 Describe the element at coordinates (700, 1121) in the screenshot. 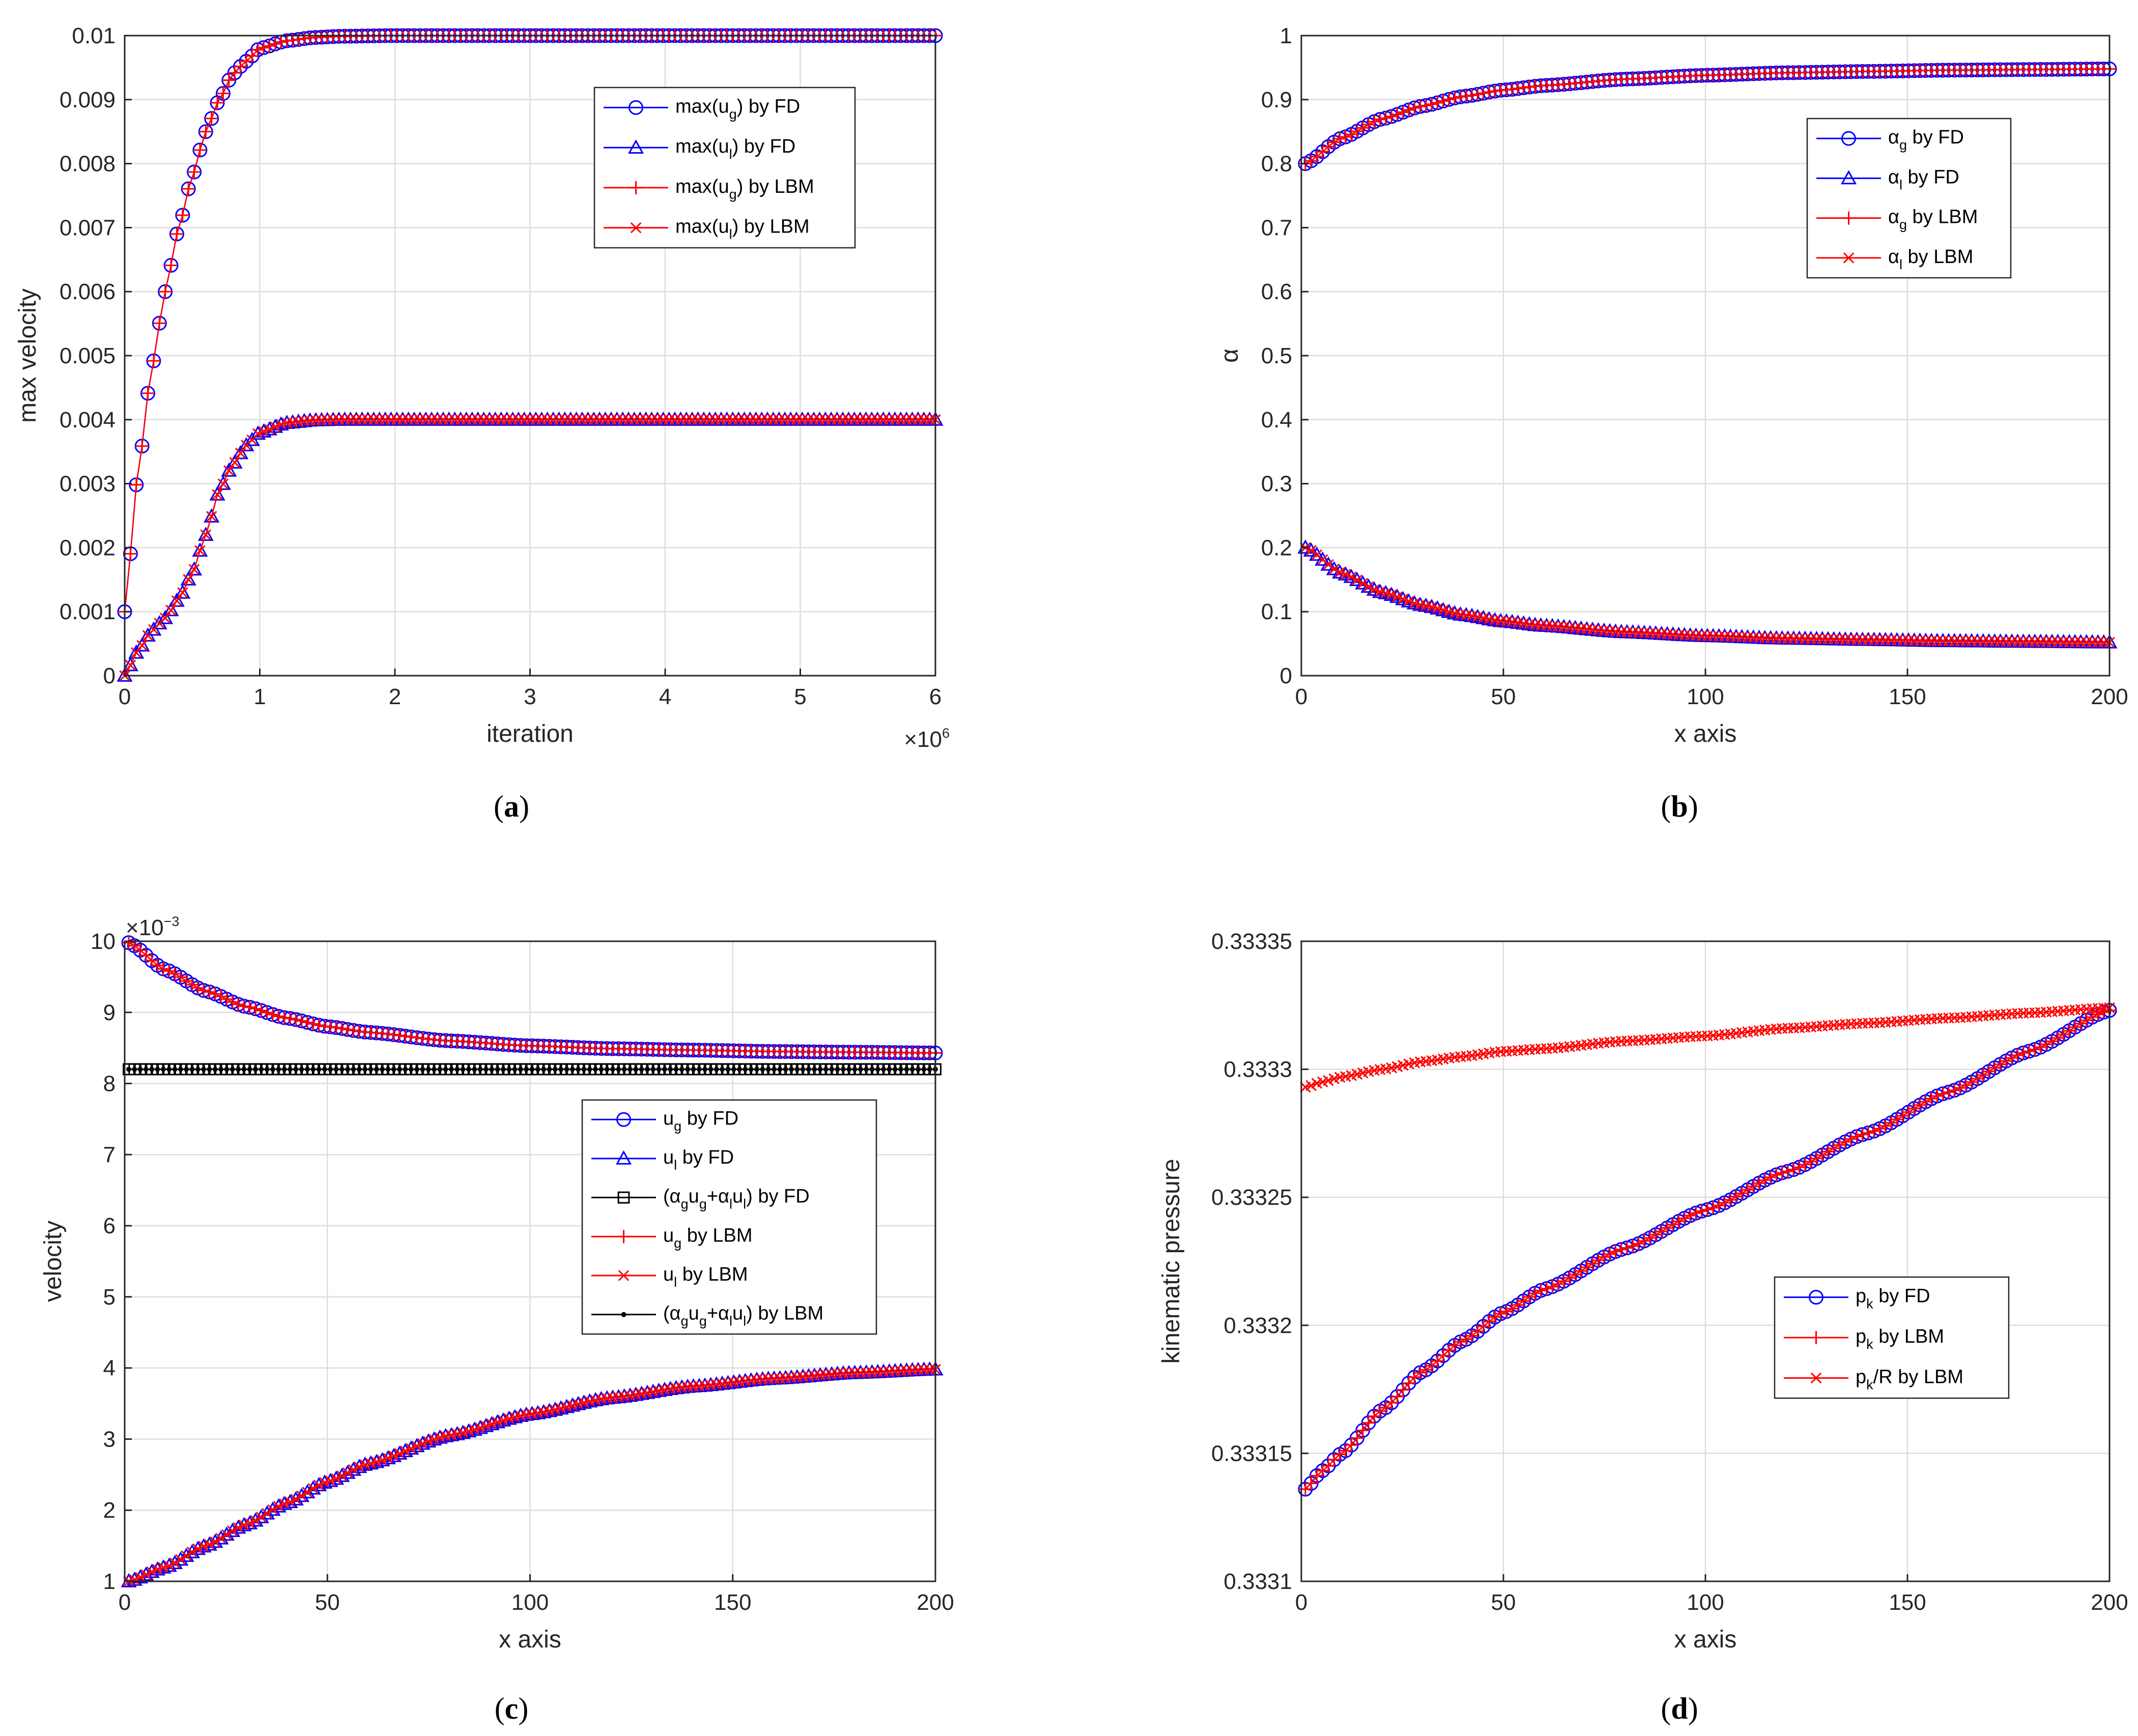

I see `legend-entry-label: ug by FD` at that location.